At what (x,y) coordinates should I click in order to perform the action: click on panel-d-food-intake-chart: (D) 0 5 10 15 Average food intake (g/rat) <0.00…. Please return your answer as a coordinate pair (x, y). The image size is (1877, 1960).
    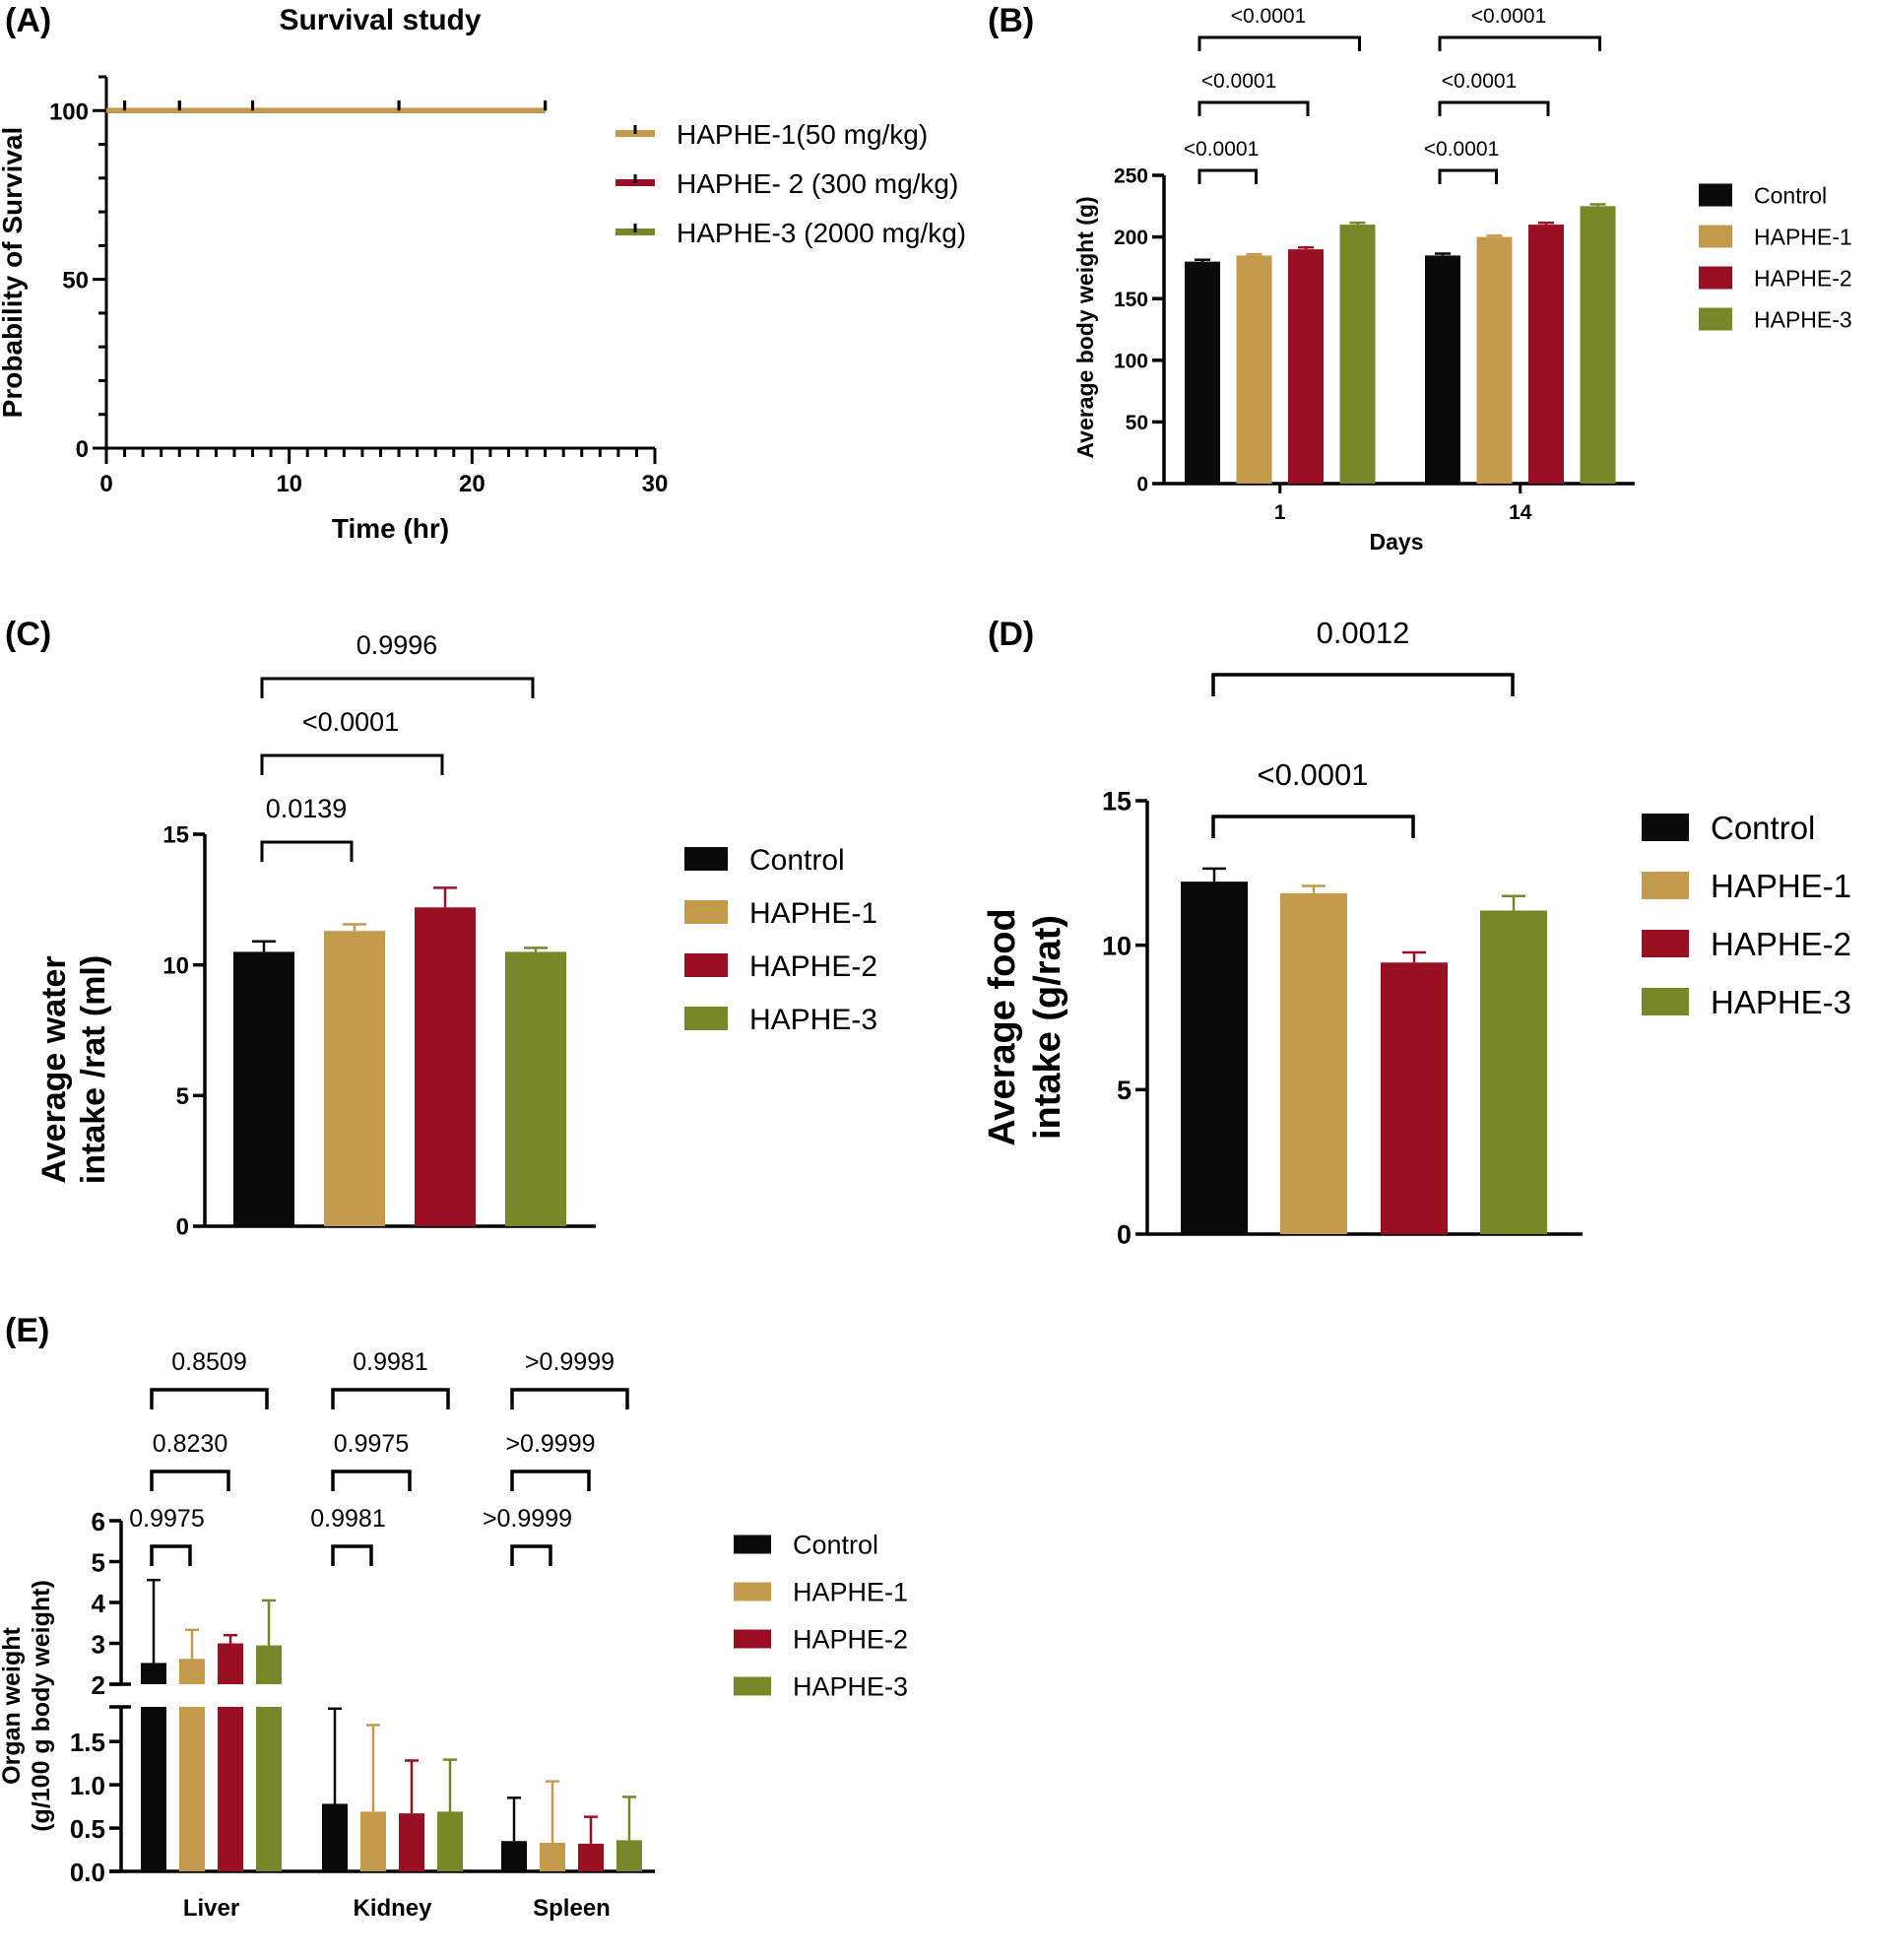
    Looking at the image, I should click on (1416, 933).